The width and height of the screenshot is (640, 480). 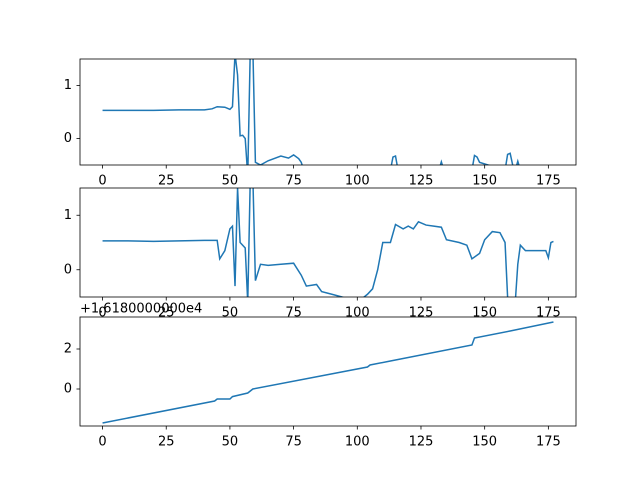 What do you see at coordinates (141, 309) in the screenshot?
I see `offset-text: +1.6180000000e4` at bounding box center [141, 309].